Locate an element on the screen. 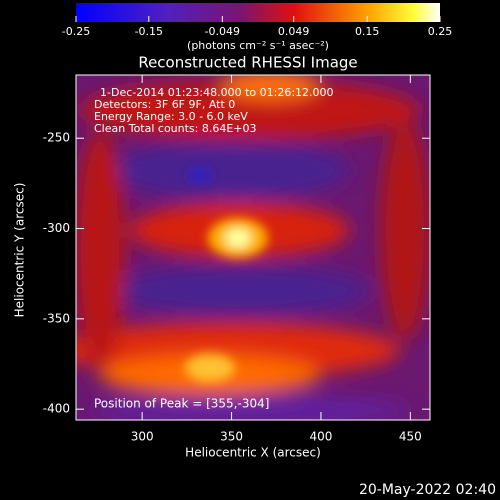 Image resolution: width=500 pixels, height=500 pixels. y-tick-label: -250 is located at coordinates (56, 138).